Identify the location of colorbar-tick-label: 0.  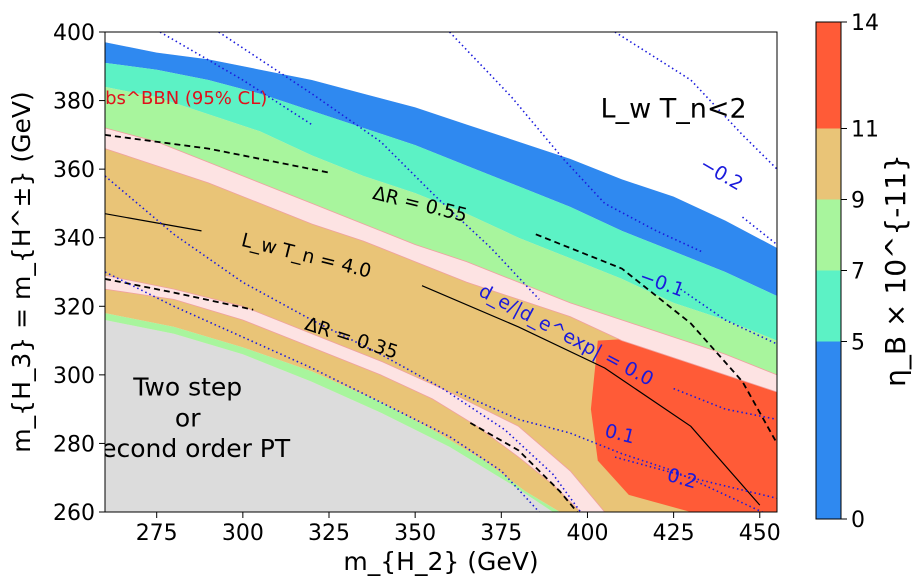
(858, 520).